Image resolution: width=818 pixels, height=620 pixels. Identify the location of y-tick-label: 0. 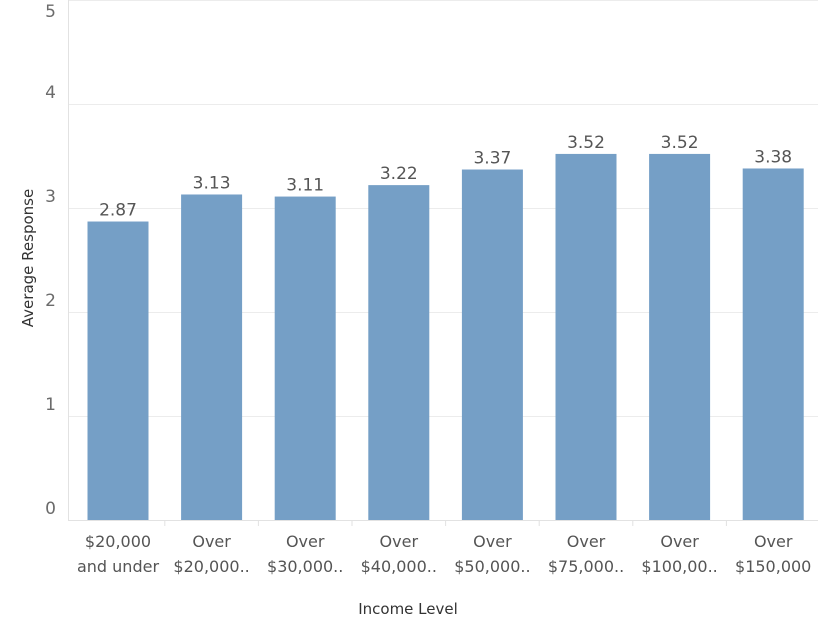
(50, 509).